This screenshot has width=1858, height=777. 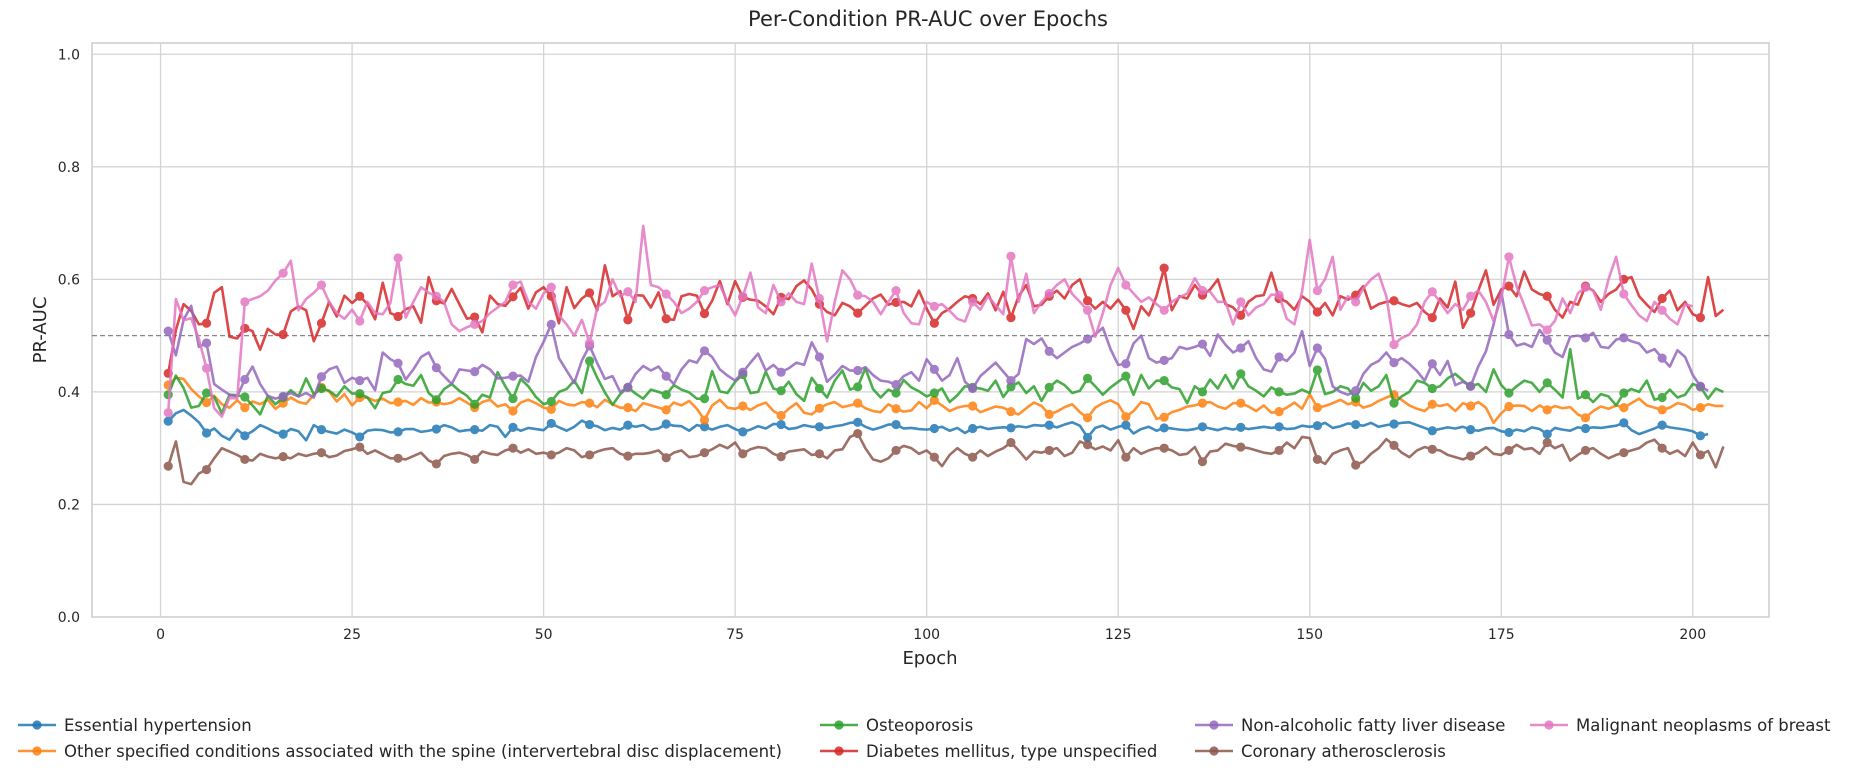 I want to click on legend-item: Osteoporosis, so click(x=896, y=725).